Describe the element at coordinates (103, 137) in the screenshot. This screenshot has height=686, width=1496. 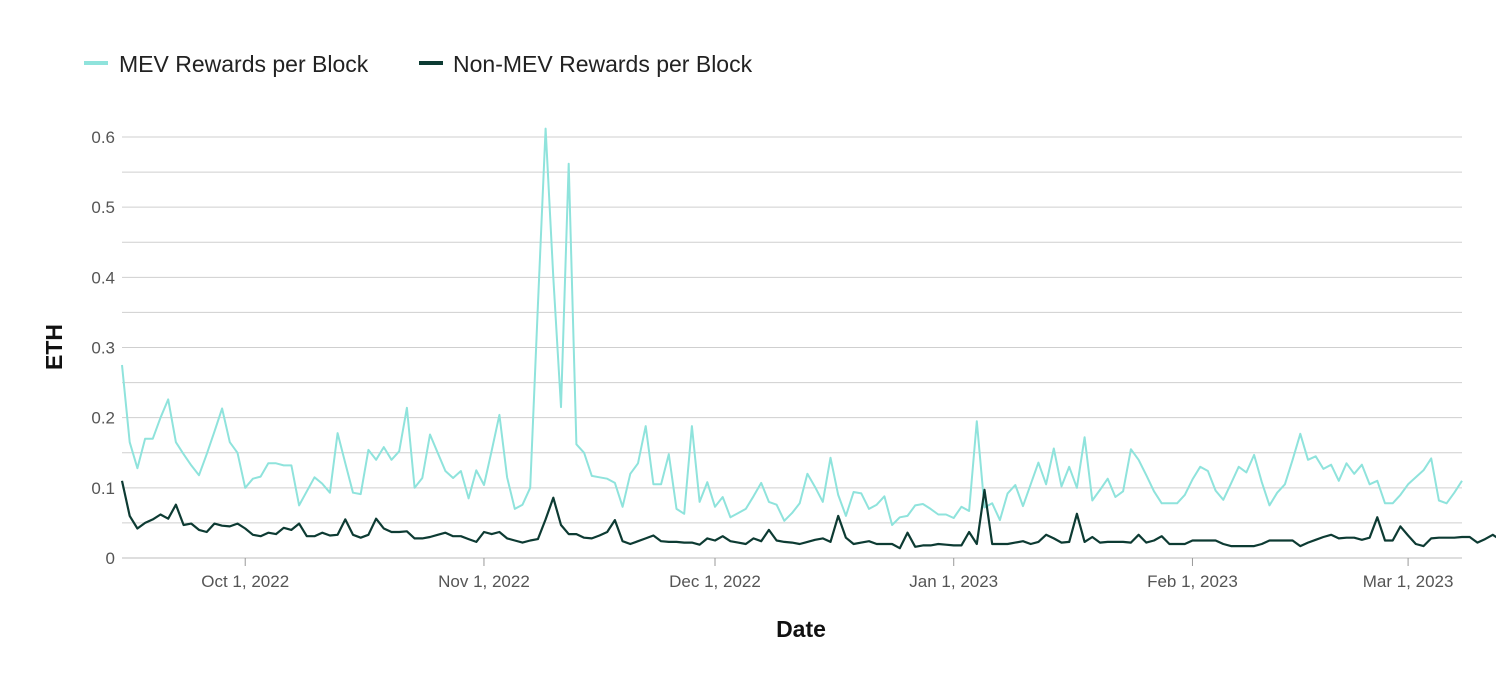
I see `y-tick-label: 0.6` at that location.